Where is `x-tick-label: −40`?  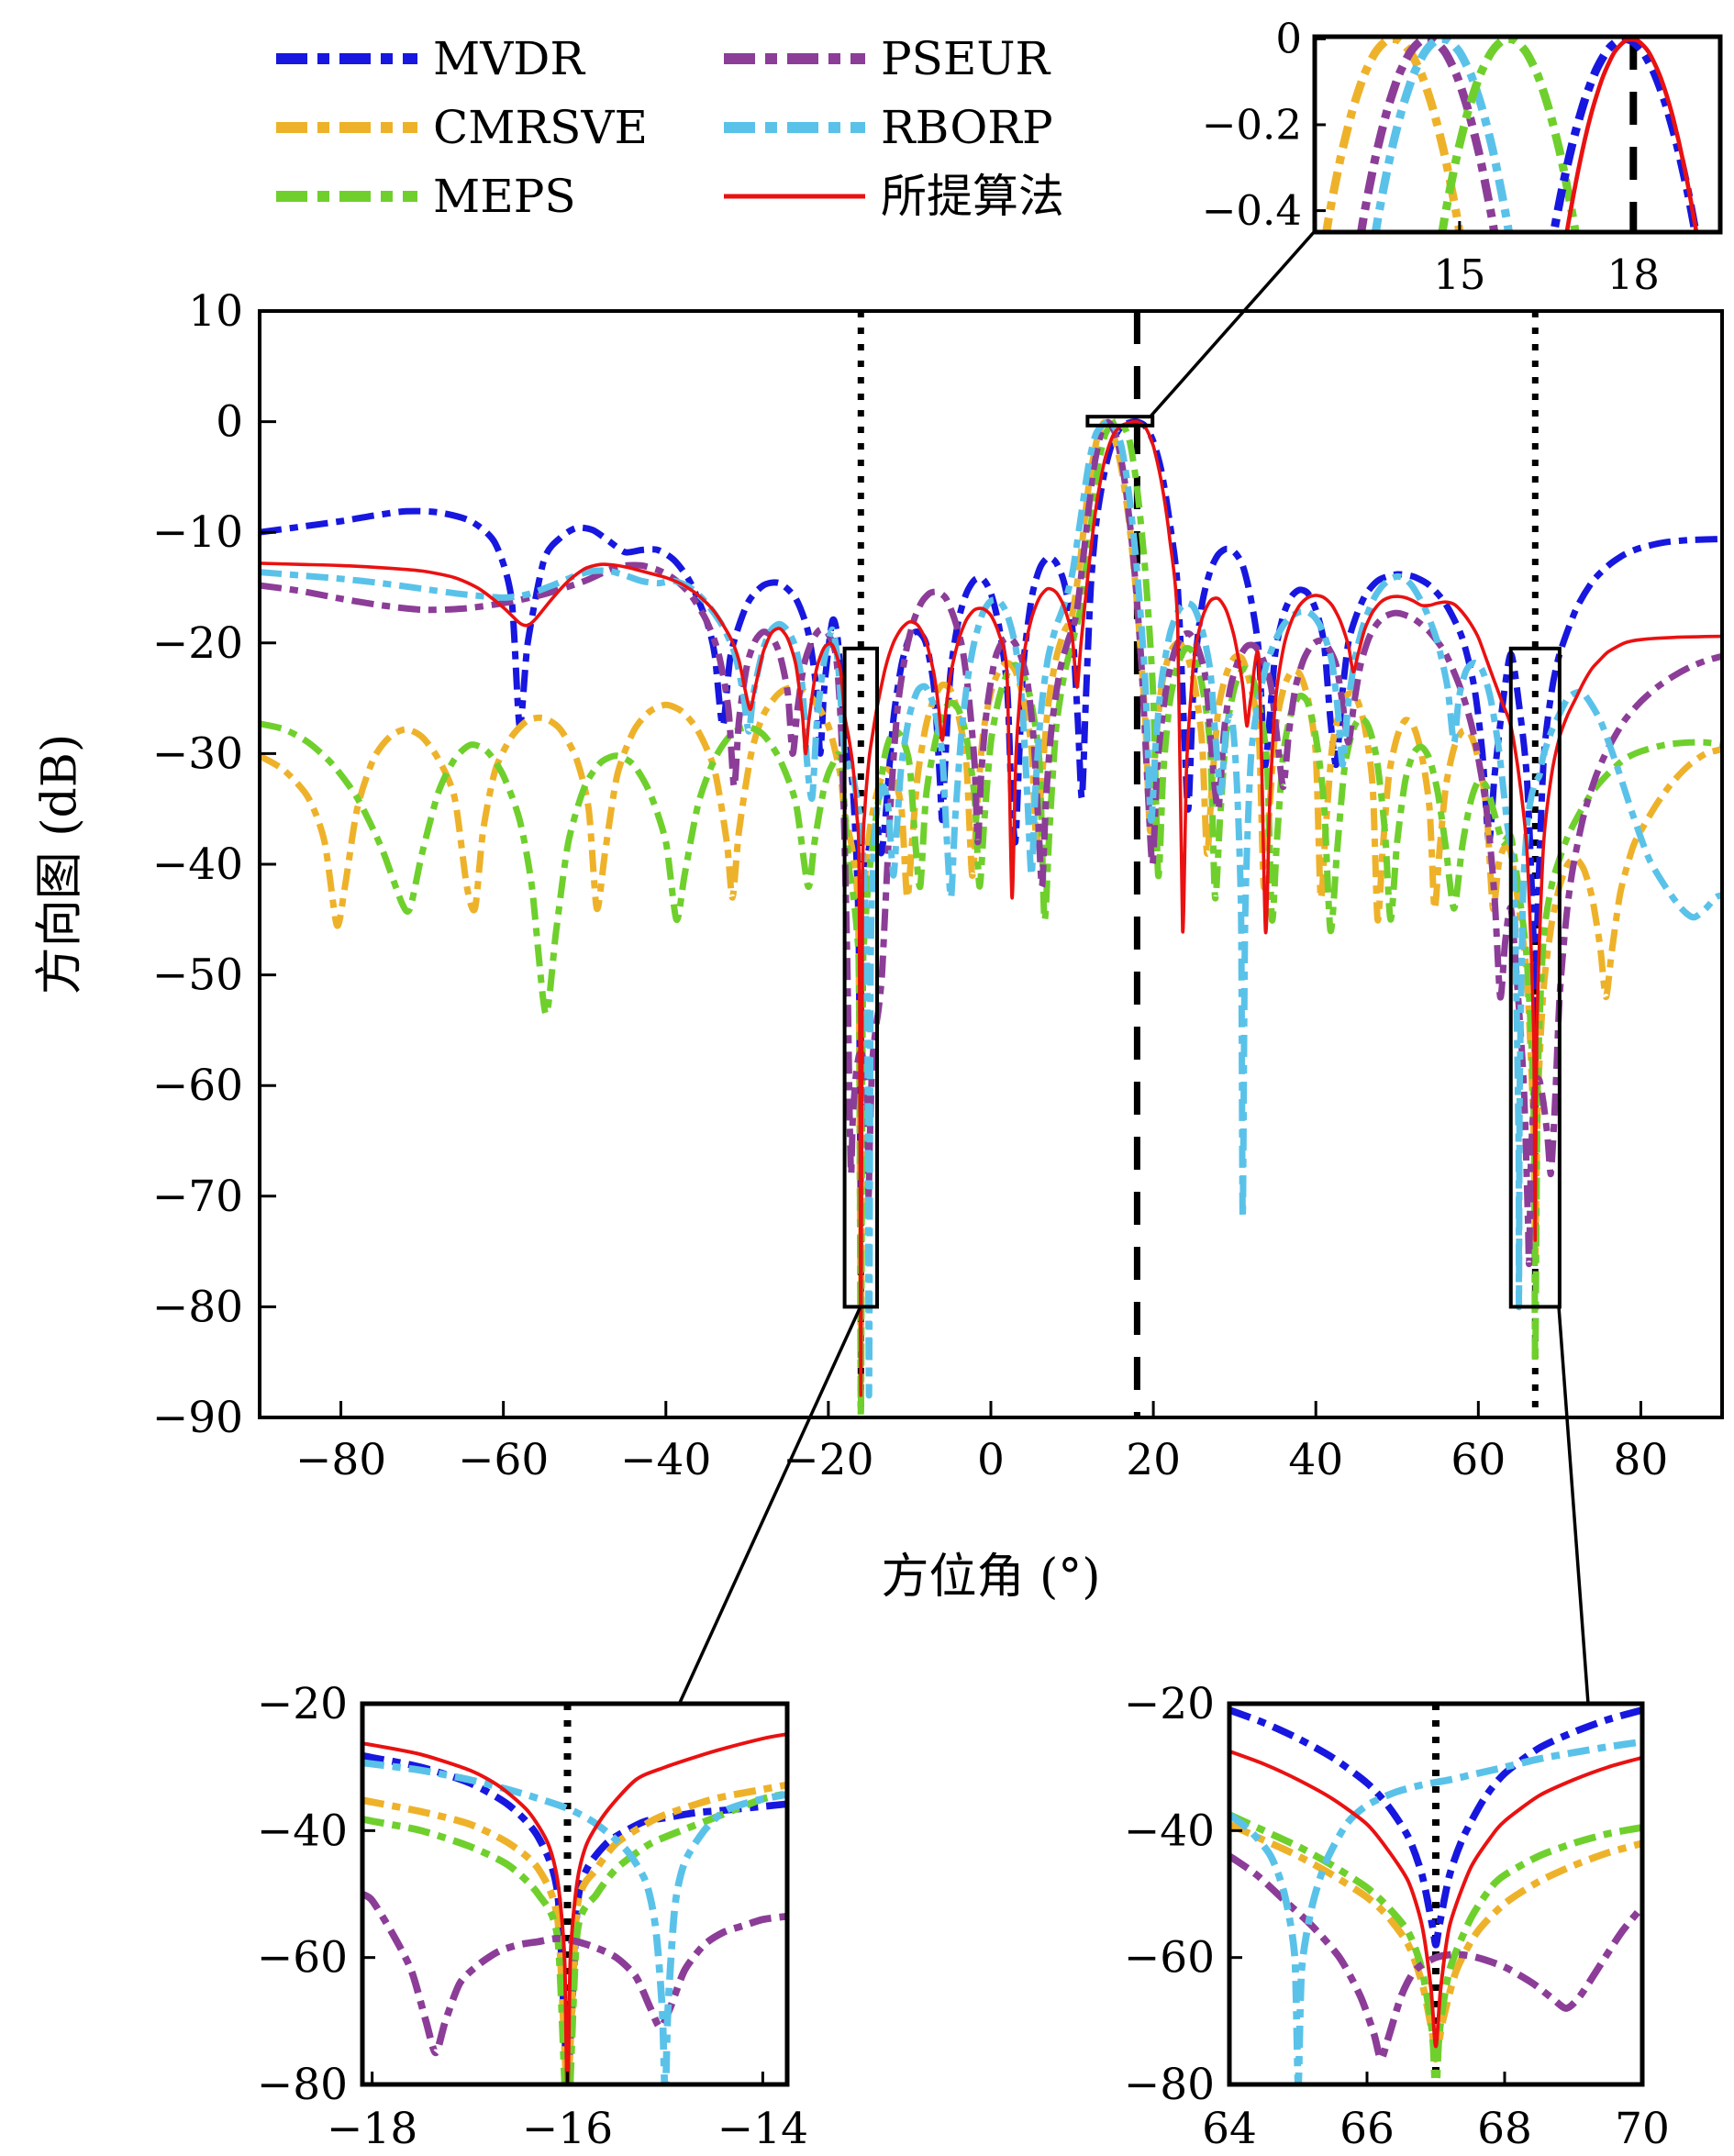
x-tick-label: −40 is located at coordinates (665, 1460).